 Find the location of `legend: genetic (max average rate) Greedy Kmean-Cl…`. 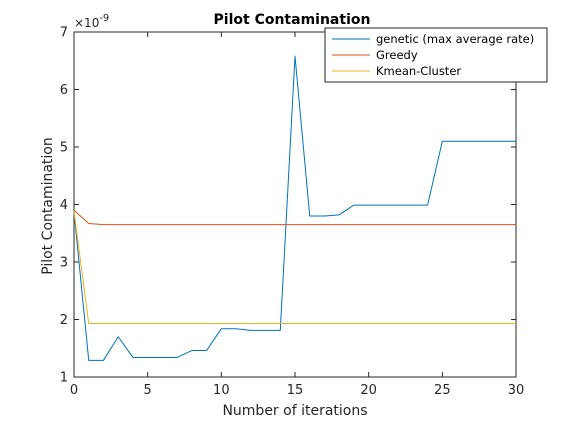

legend: genetic (max average rate) Greedy Kmean-Cl… is located at coordinates (436, 55).